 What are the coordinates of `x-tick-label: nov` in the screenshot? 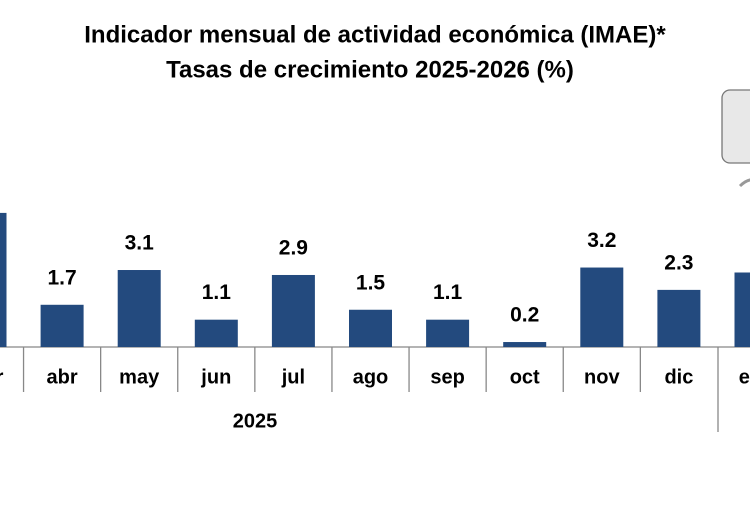 It's located at (602, 377).